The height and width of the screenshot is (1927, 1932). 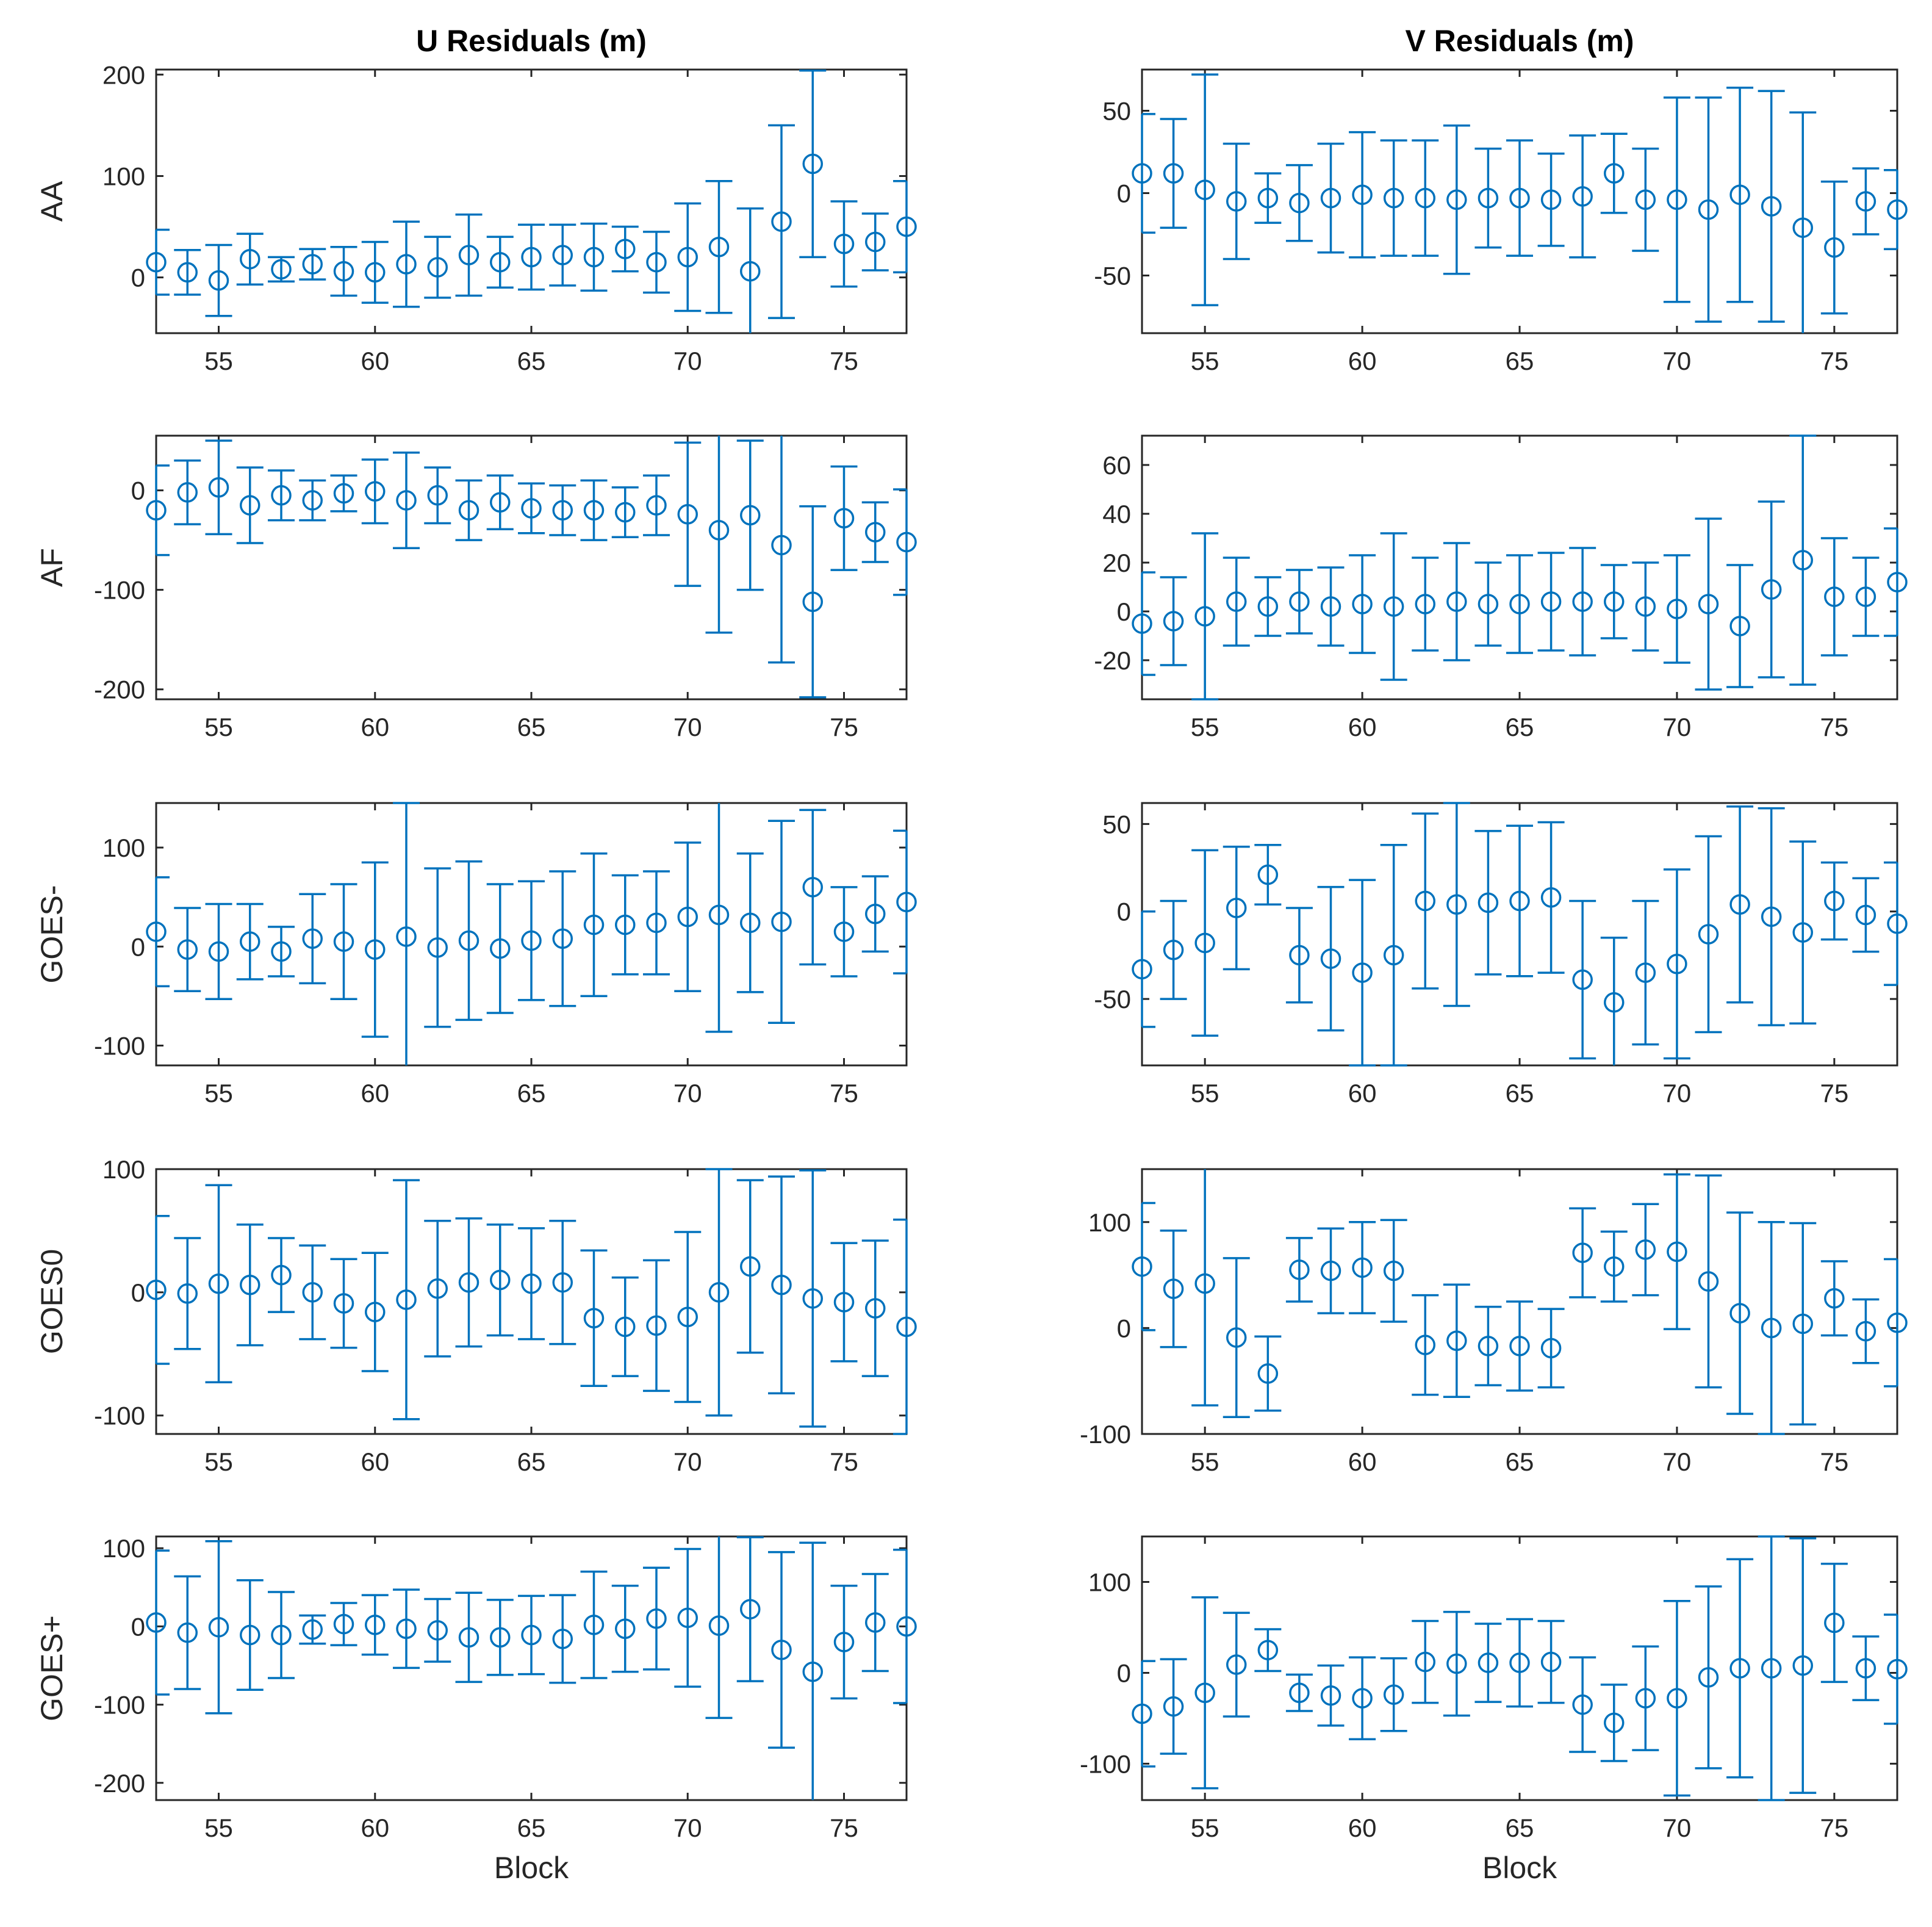 What do you see at coordinates (1112, 999) in the screenshot?
I see `y-tick-label: -50` at bounding box center [1112, 999].